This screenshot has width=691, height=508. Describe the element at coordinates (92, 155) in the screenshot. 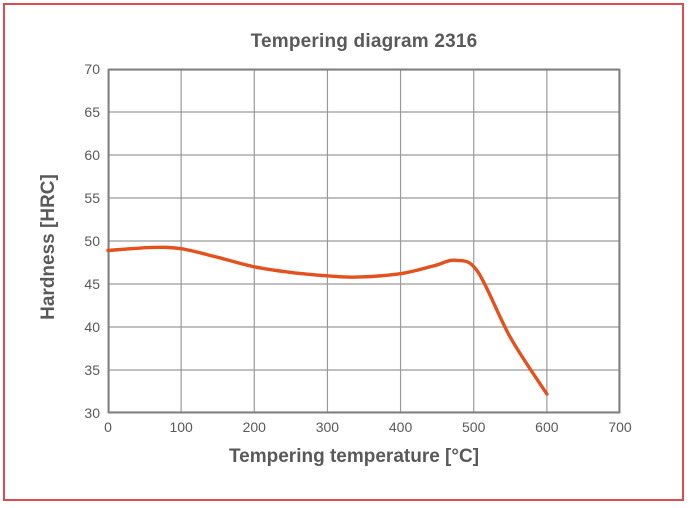

I see `y-tick-label: 60` at that location.